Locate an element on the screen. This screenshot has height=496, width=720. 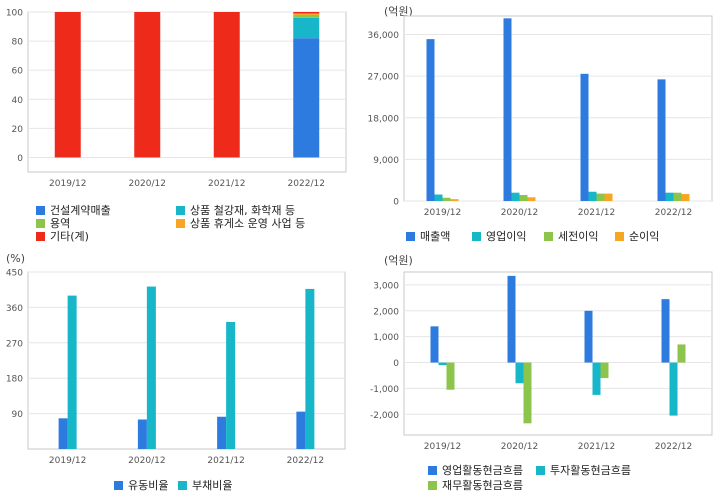
y-tick-label: 27,000 is located at coordinates (384, 78).